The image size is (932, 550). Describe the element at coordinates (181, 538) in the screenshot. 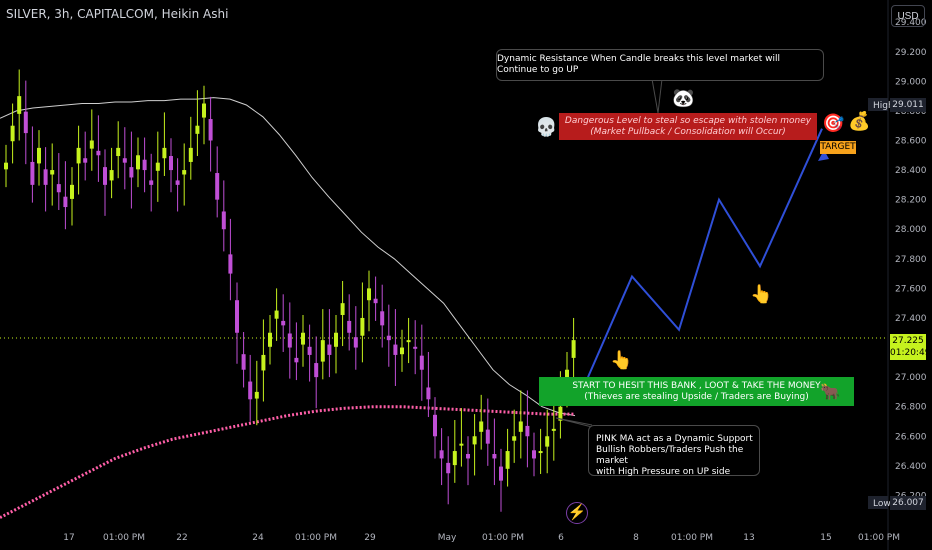

I see `time-tick: 22` at that location.